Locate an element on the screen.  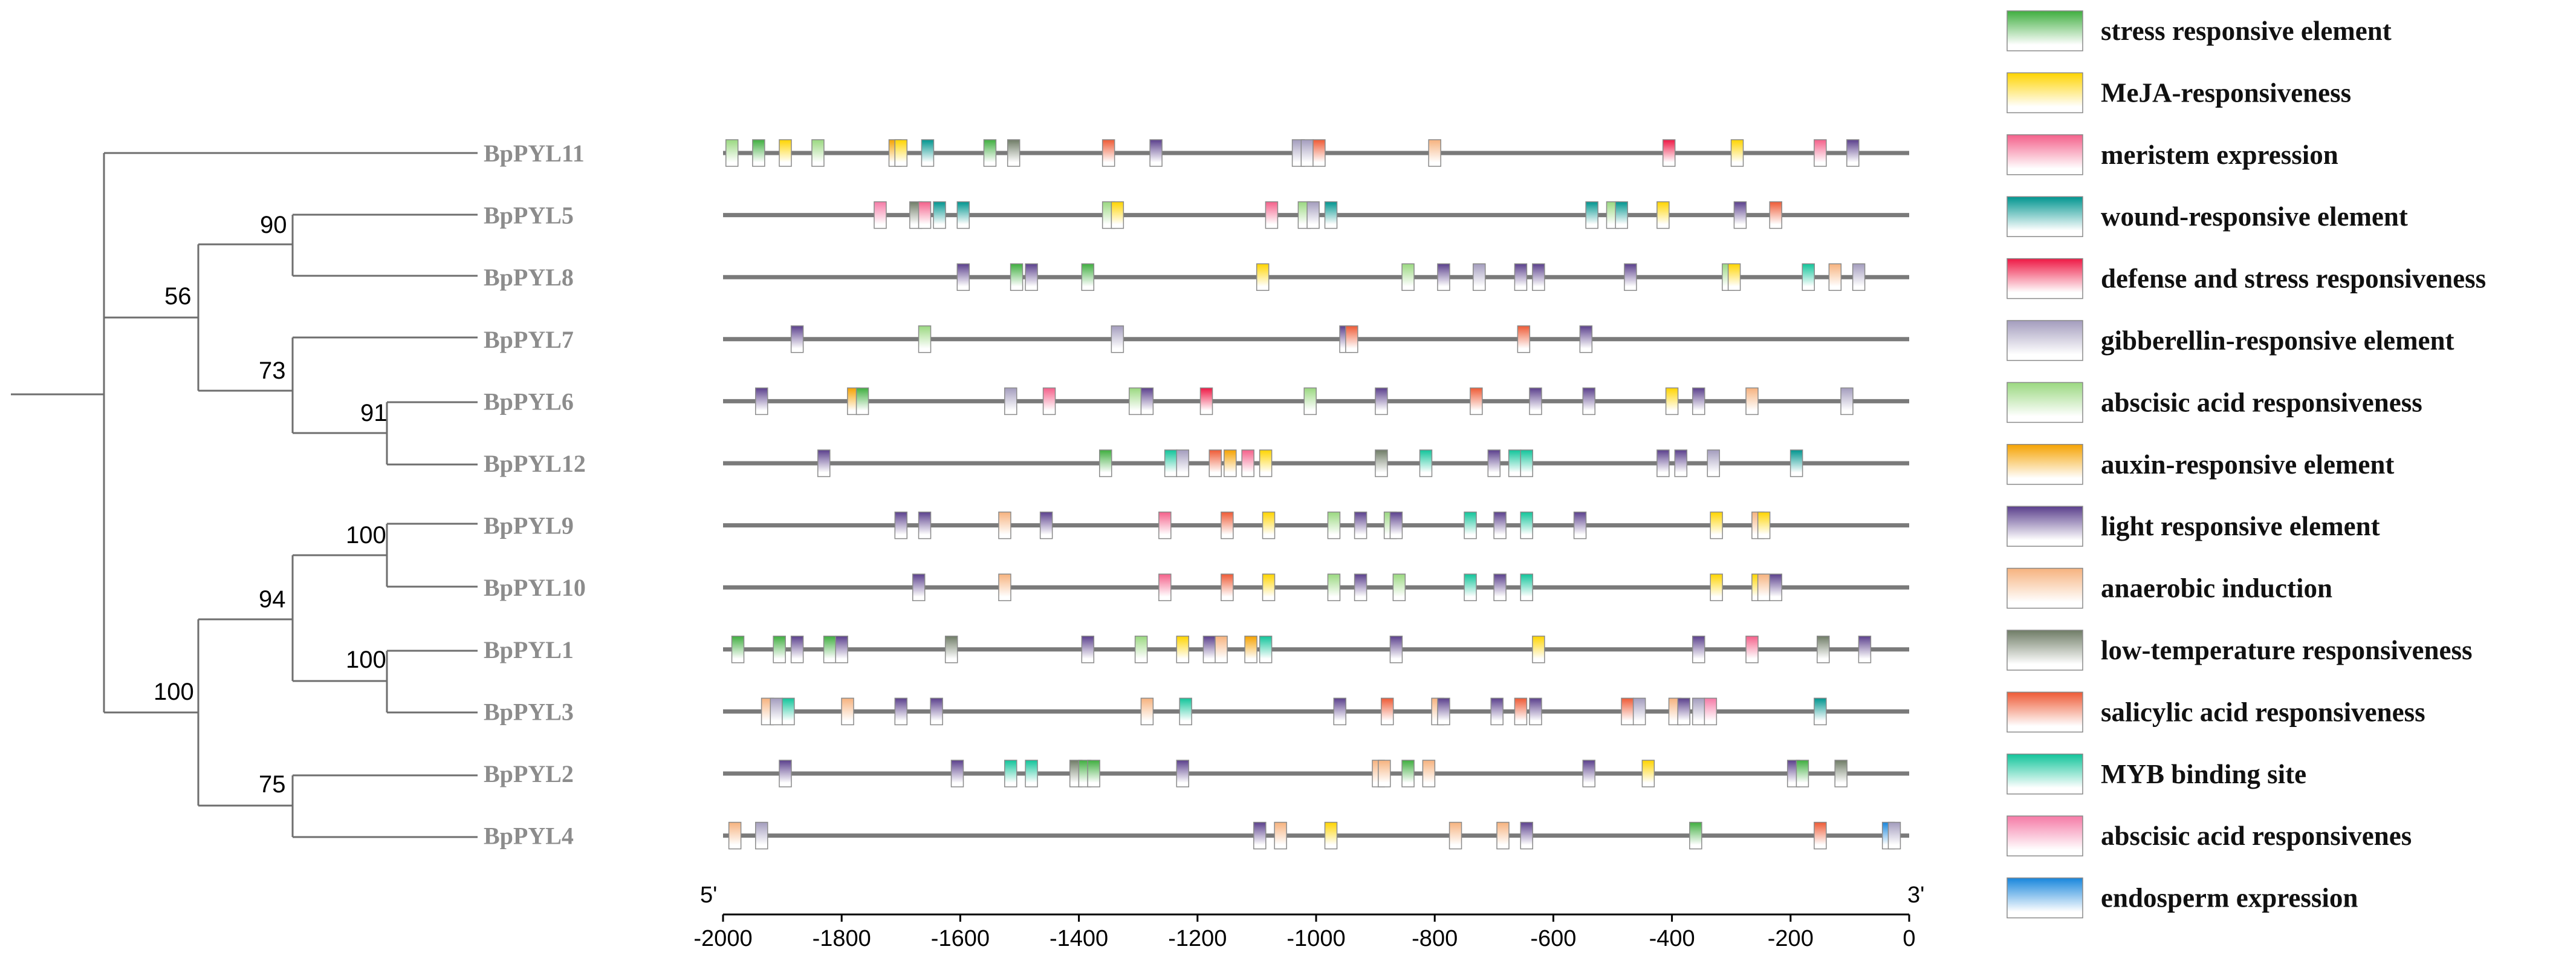
legend-item: stress responsive element is located at coordinates (2199, 31).